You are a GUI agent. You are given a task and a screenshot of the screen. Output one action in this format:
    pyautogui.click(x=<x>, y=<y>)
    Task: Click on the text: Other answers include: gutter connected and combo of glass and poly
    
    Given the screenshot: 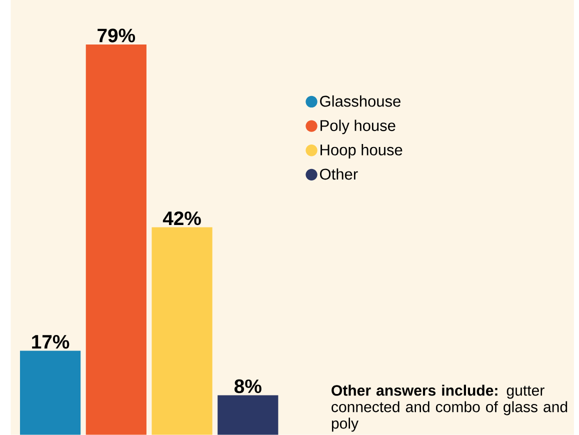 What is the action you would take?
    pyautogui.click(x=450, y=408)
    